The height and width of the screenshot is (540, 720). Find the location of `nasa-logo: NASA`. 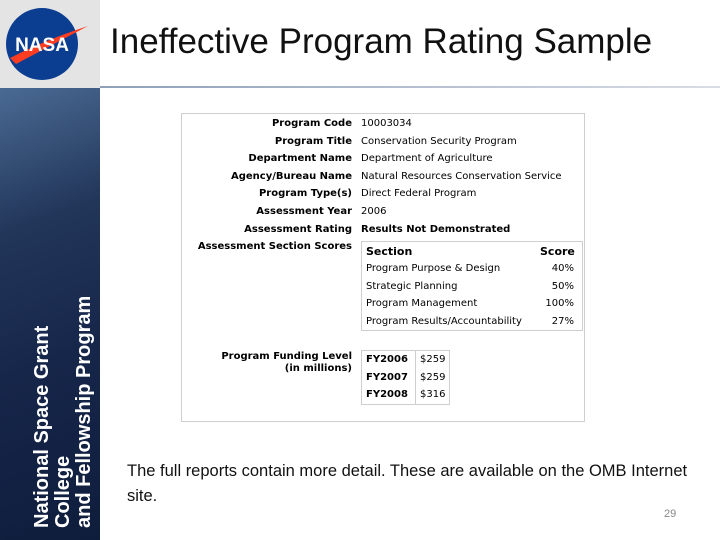

nasa-logo: NASA is located at coordinates (47, 44).